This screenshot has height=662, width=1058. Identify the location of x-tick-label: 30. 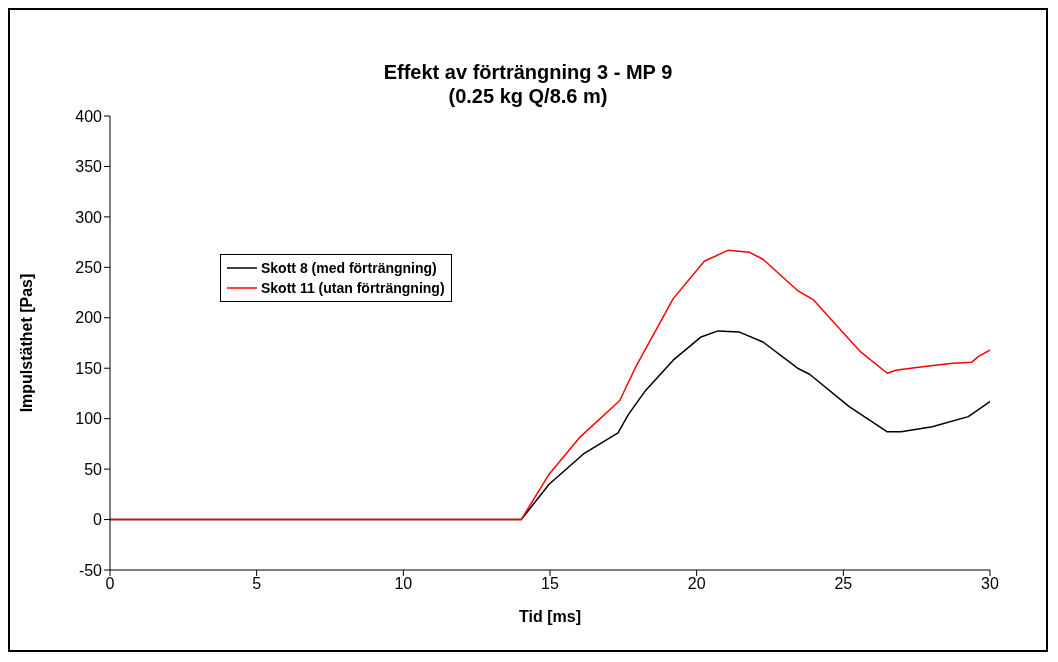
(990, 584).